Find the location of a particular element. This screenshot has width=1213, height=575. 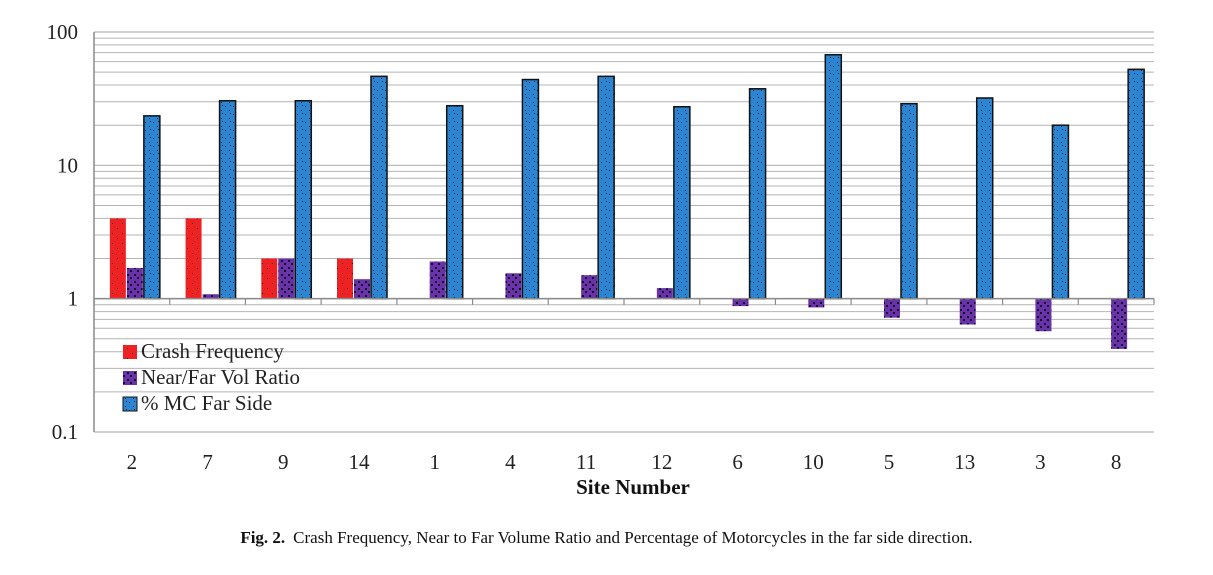

x-axis-title: Site Number is located at coordinates (633, 487).